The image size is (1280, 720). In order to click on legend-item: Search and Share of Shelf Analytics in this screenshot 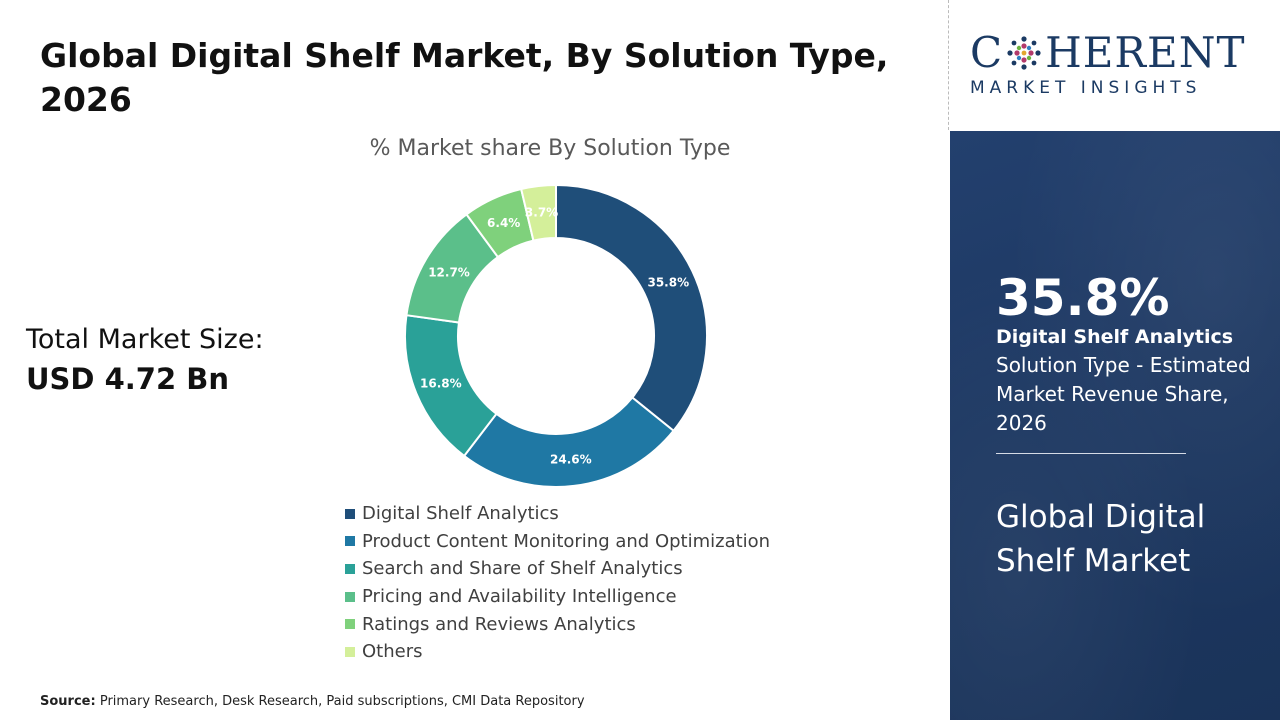, I will do `click(557, 569)`.